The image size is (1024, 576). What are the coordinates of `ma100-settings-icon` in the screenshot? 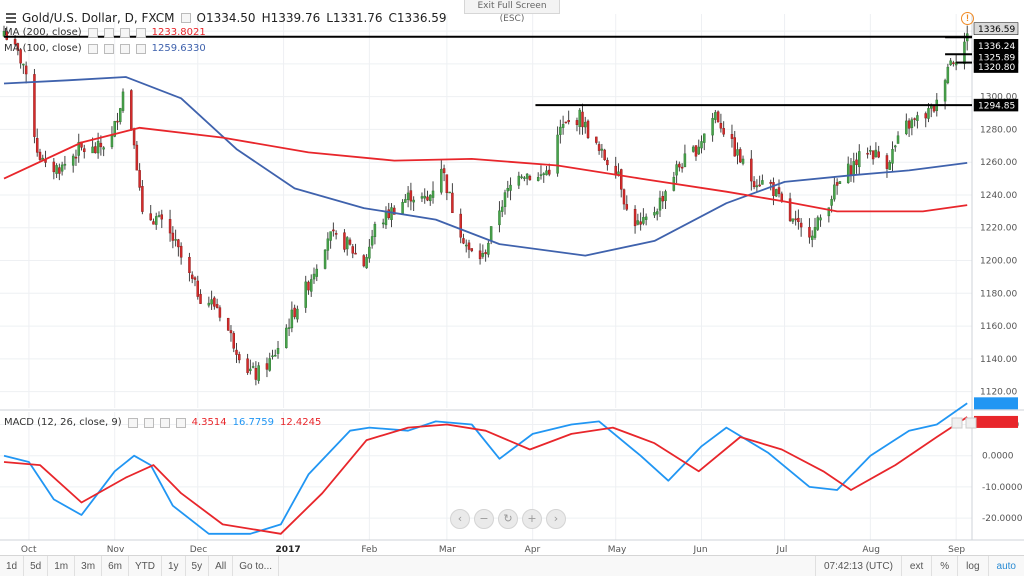 It's located at (108, 48).